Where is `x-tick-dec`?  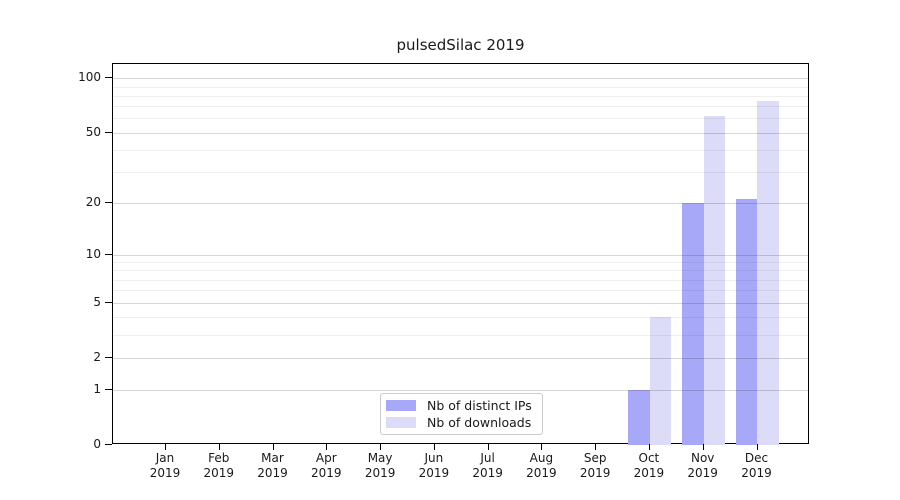 x-tick-dec is located at coordinates (757, 447).